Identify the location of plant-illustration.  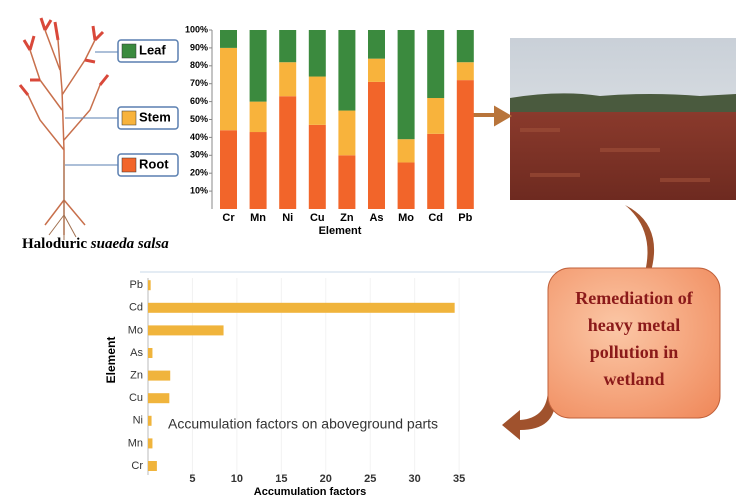
(64, 128).